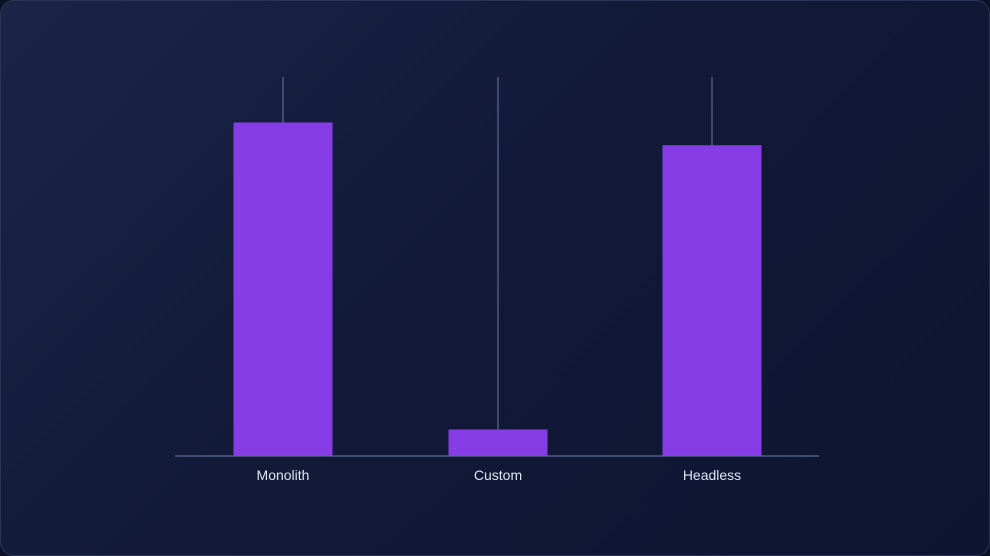 Image resolution: width=990 pixels, height=556 pixels. I want to click on bar-headless, so click(712, 300).